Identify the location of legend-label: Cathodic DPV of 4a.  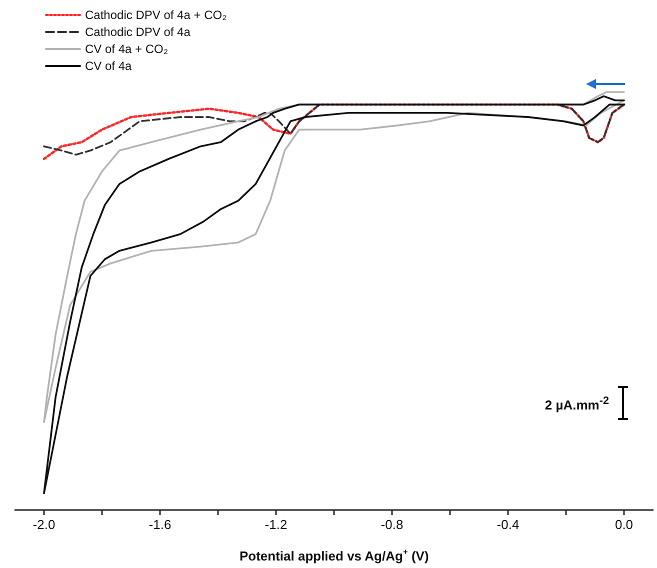
(138, 32).